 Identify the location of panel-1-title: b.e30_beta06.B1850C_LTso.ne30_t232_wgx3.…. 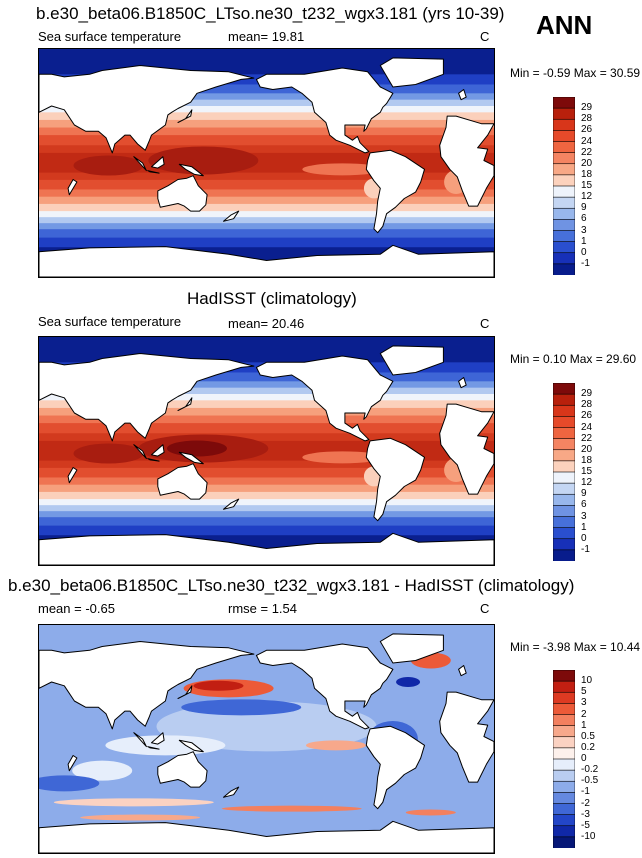
(270, 13).